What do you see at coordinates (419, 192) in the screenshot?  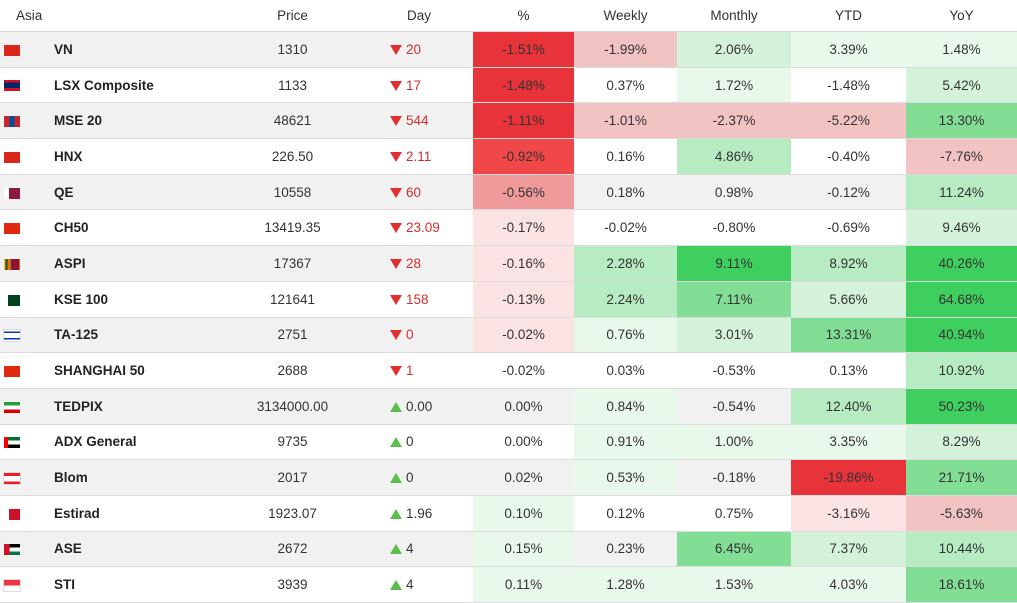 I see `day-change-cell: 60` at bounding box center [419, 192].